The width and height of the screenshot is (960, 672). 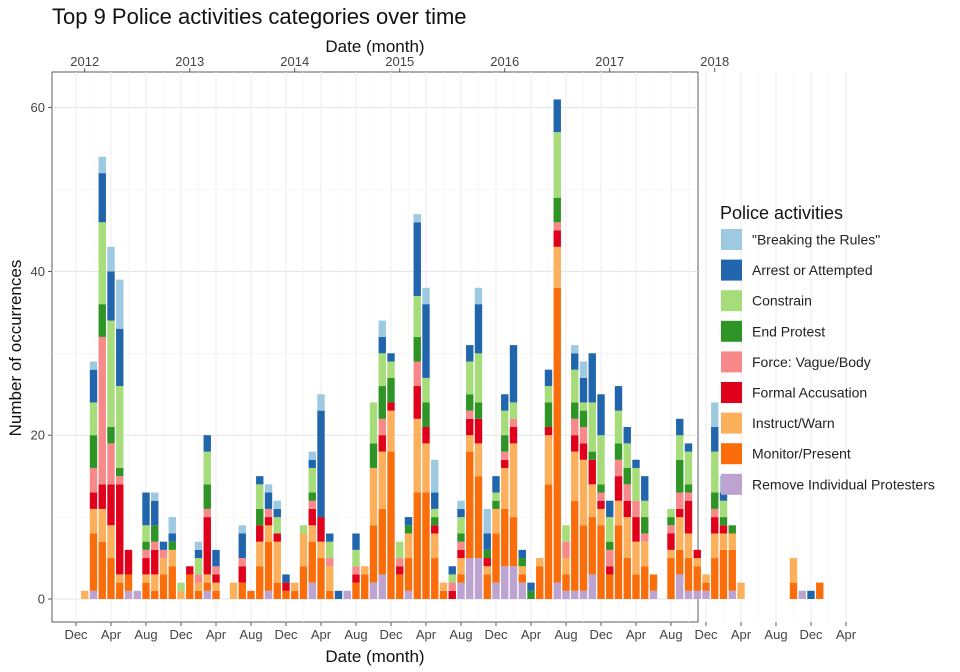 I want to click on bar-segment: Instruct/Warn: 9, so click(x=513, y=480).